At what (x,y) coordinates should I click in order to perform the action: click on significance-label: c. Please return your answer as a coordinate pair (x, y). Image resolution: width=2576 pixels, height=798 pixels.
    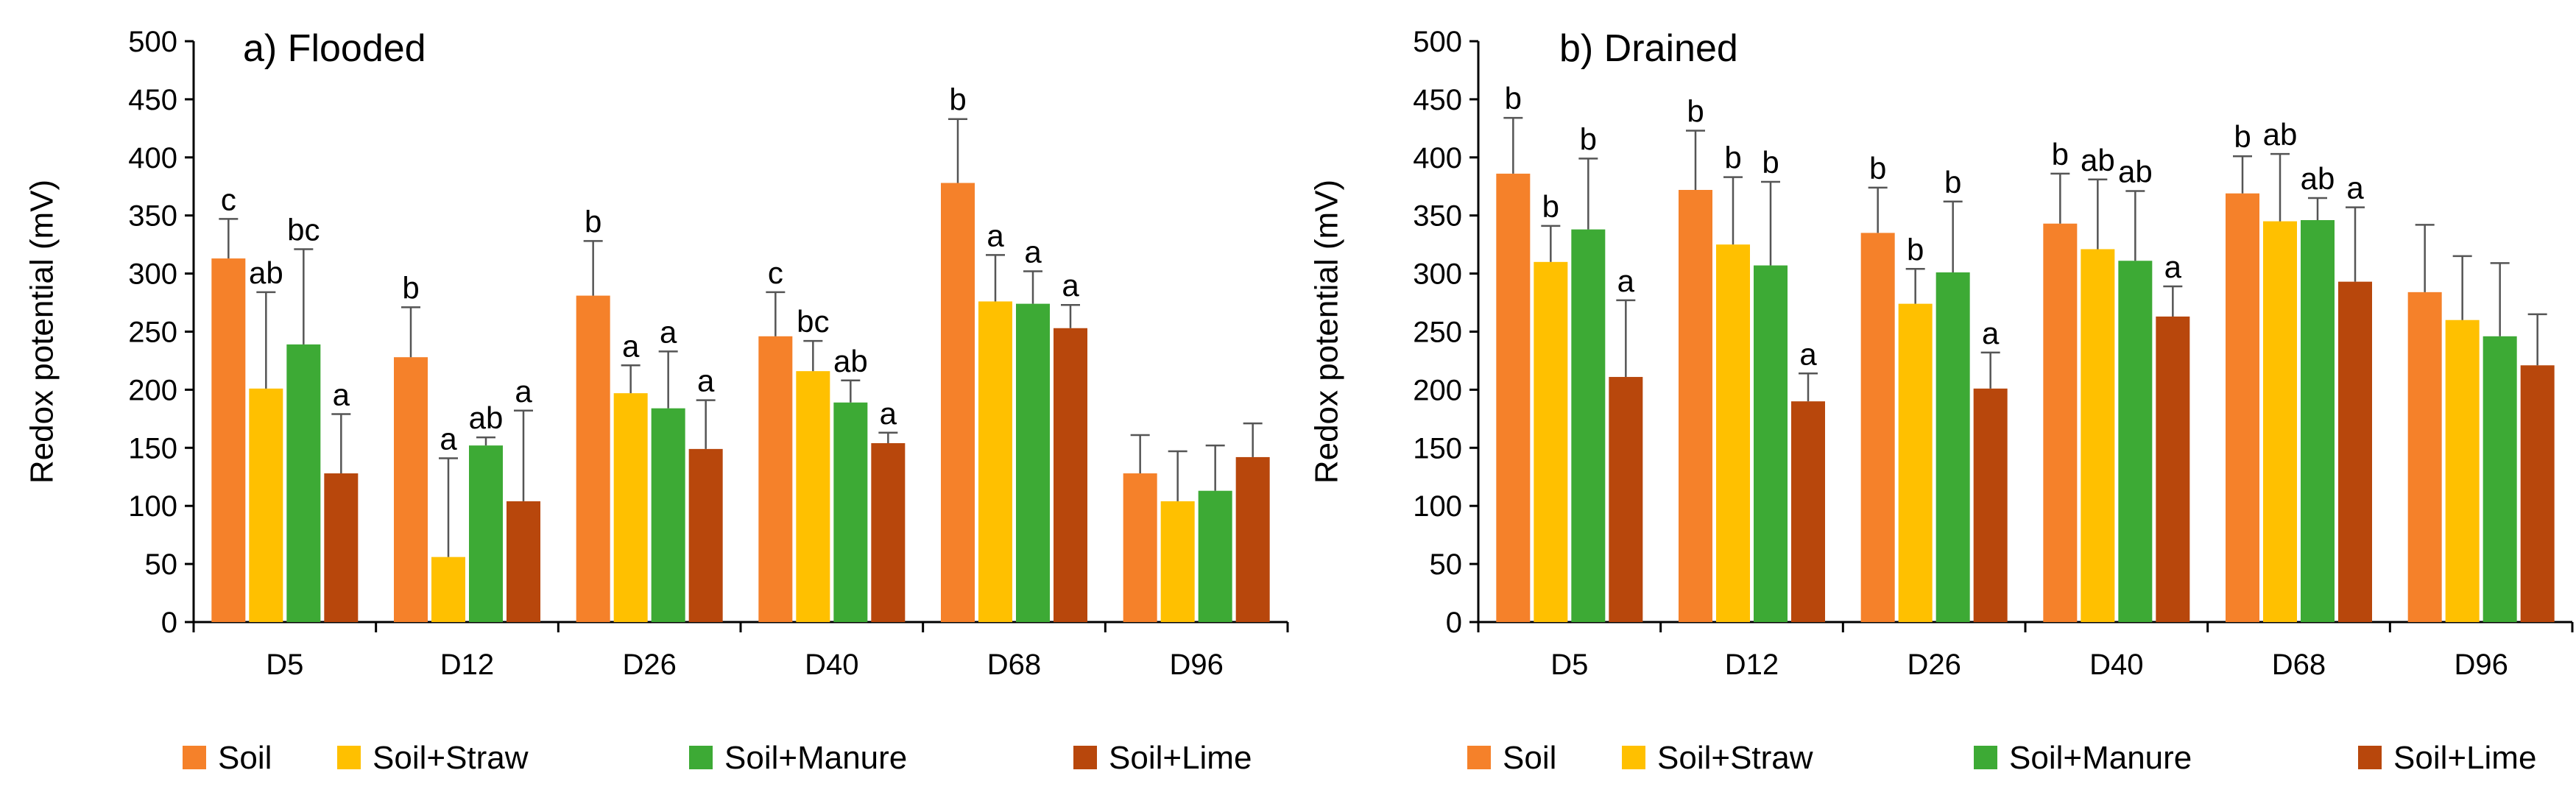
    Looking at the image, I should click on (775, 272).